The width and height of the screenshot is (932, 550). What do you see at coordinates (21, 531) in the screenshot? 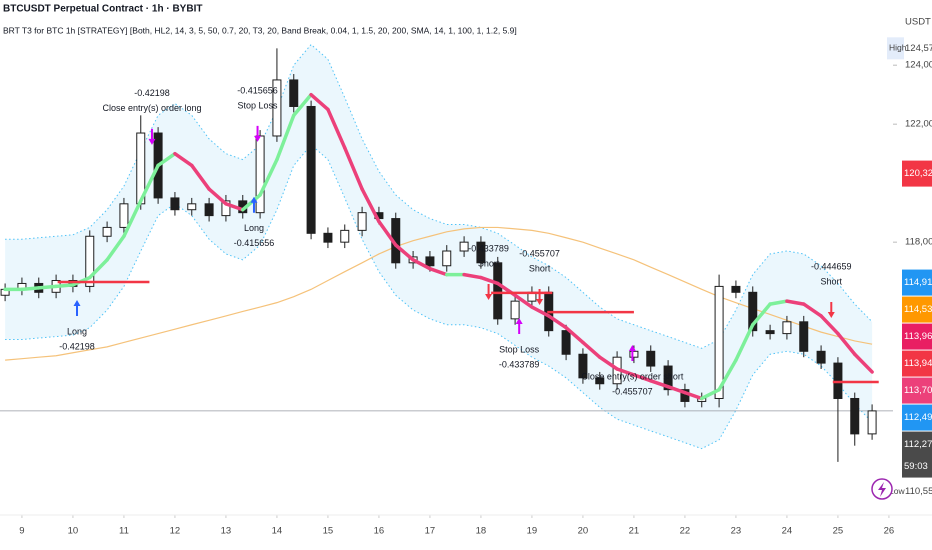
I see `x-tick-label: 9` at bounding box center [21, 531].